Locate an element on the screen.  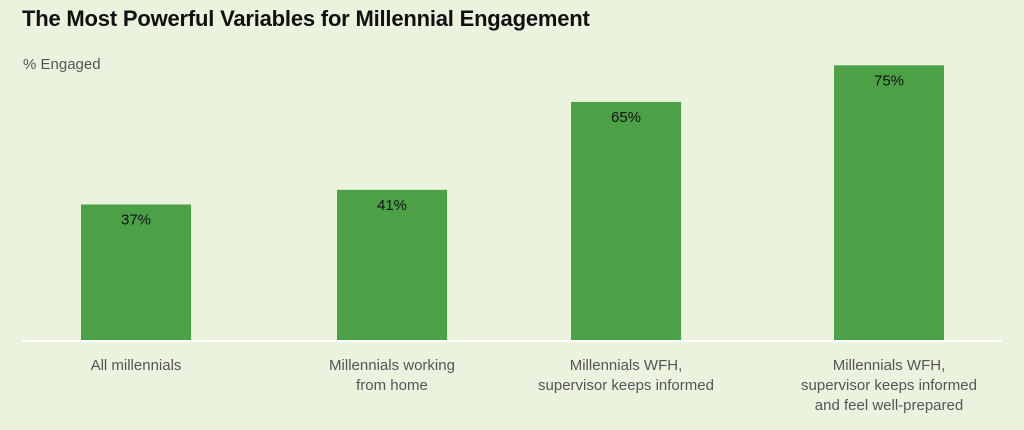
bar-value-label-4: 75% is located at coordinates (889, 80).